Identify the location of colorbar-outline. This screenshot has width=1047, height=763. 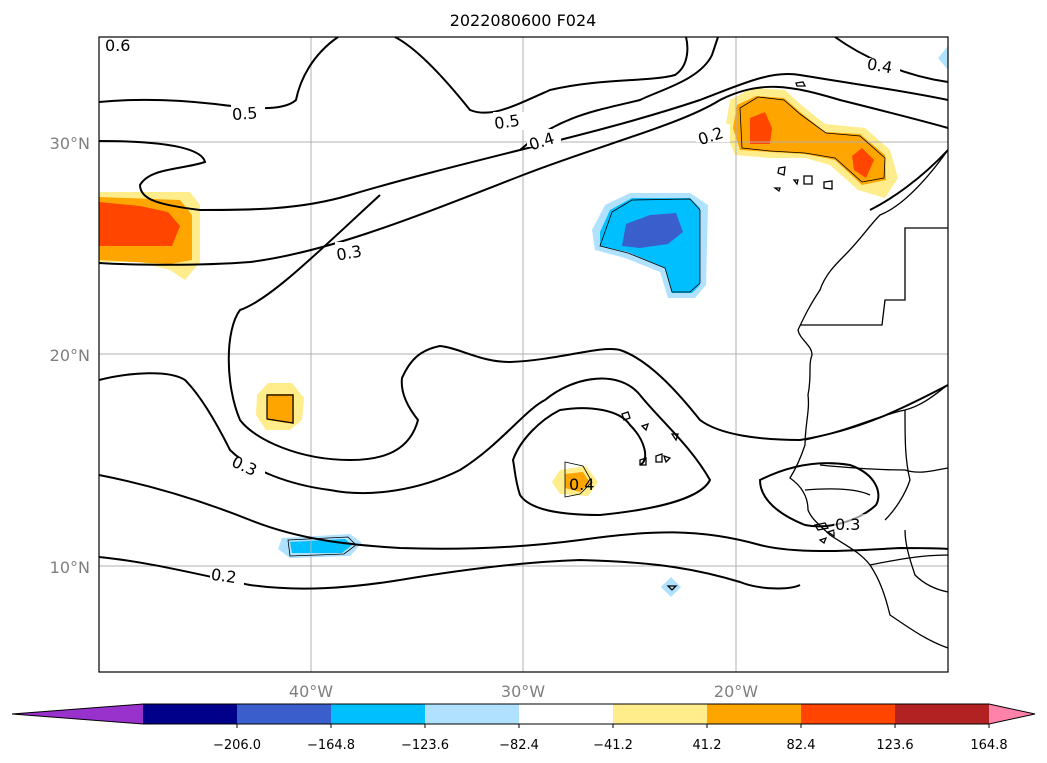
(523, 714).